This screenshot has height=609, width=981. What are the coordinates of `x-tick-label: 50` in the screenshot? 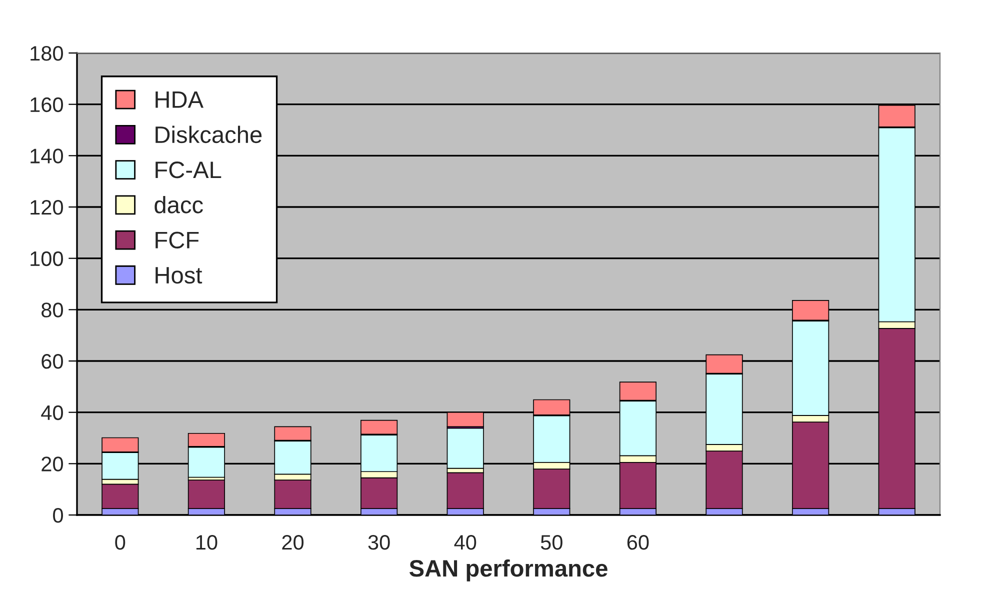 It's located at (551, 542).